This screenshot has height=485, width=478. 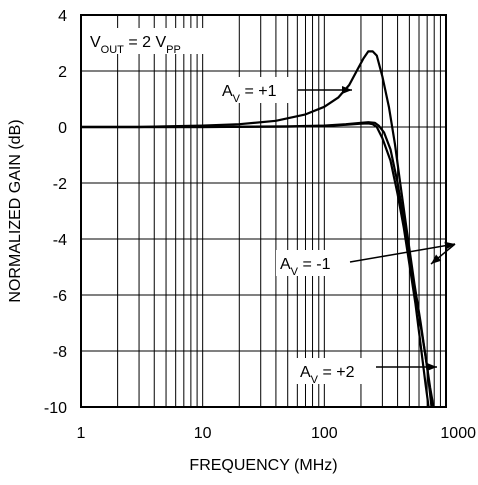 What do you see at coordinates (62, 128) in the screenshot?
I see `y-tick-label: 0` at bounding box center [62, 128].